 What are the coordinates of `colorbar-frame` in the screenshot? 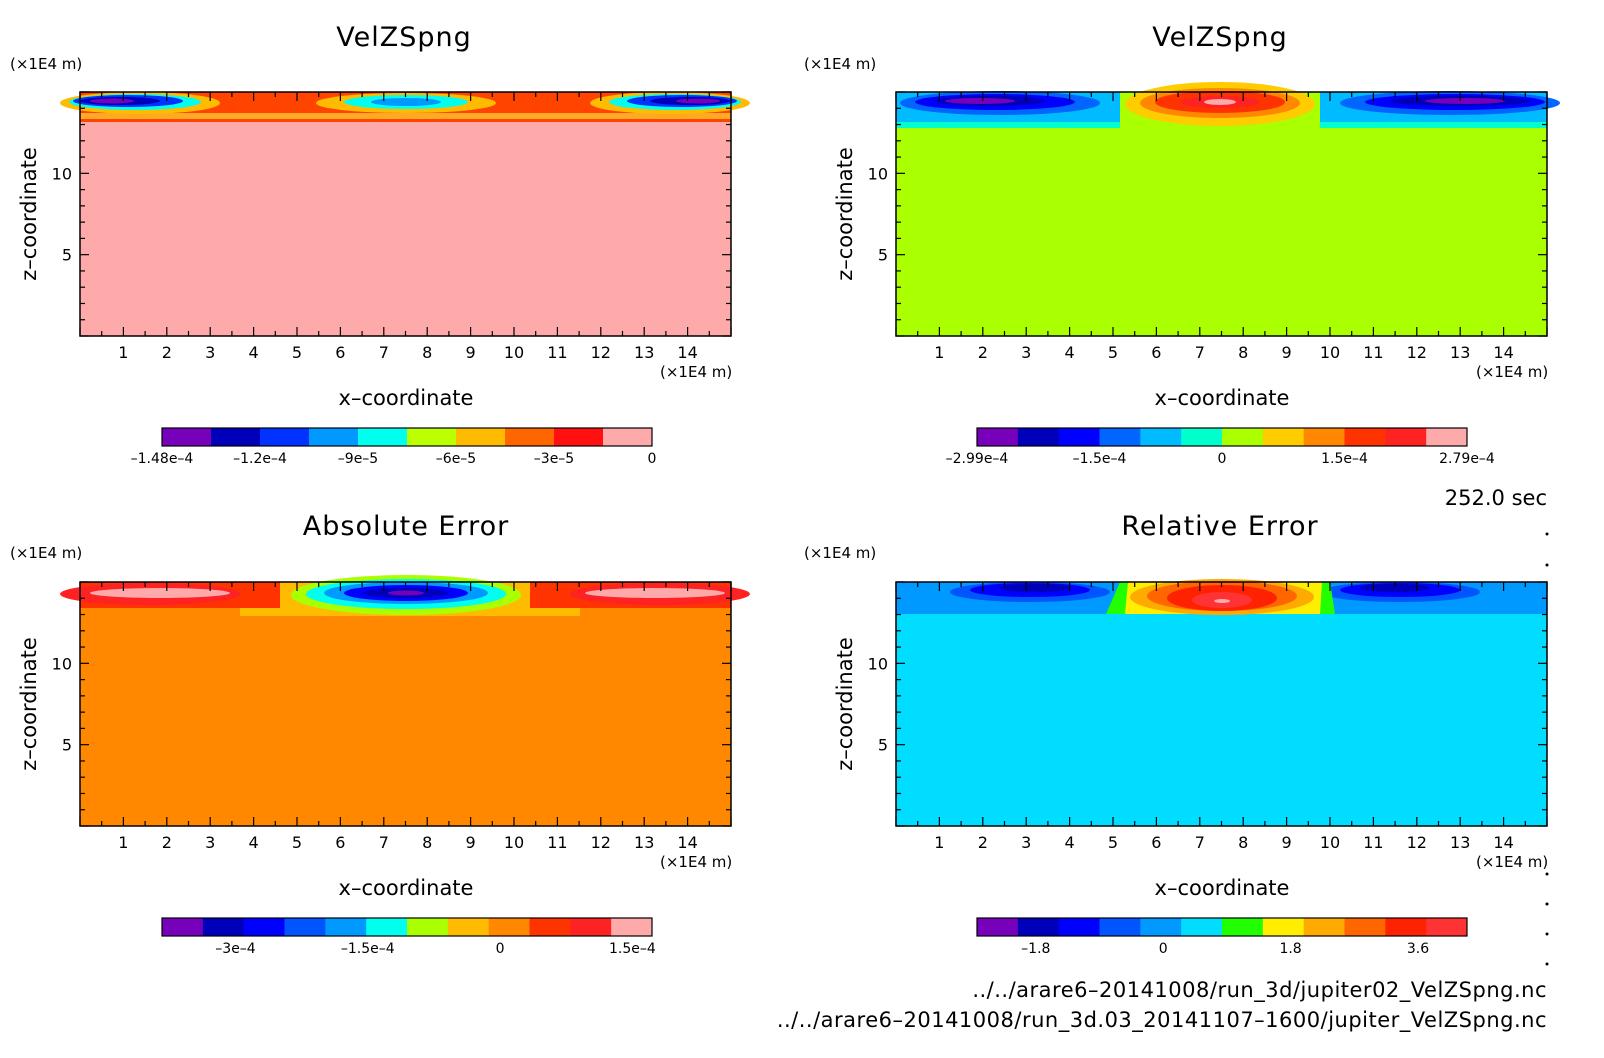 It's located at (1222, 437).